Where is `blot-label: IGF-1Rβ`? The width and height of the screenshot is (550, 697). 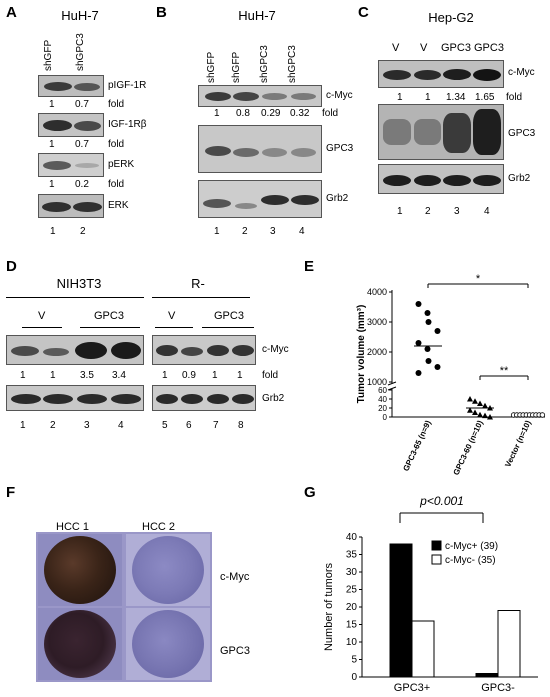 blot-label: IGF-1Rβ is located at coordinates (127, 124).